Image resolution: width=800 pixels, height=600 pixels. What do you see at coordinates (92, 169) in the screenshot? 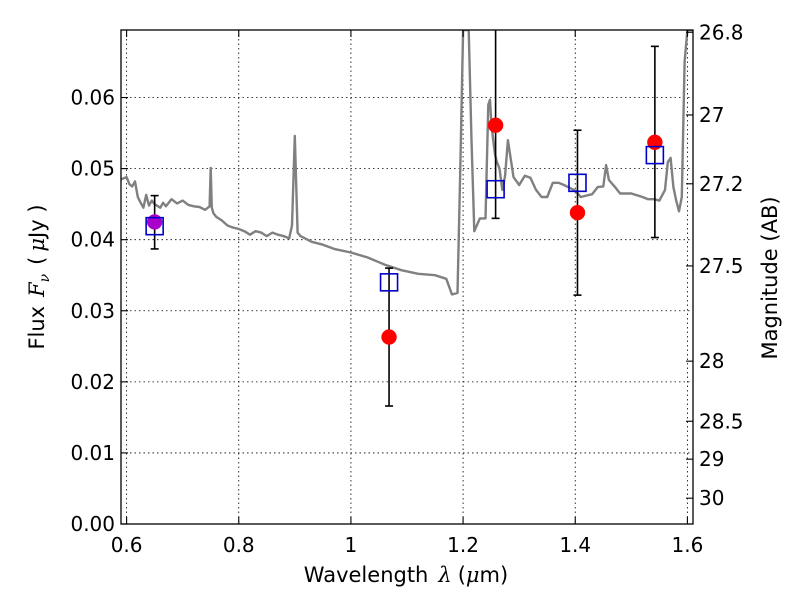
I see `y-tick-label: 0.05` at bounding box center [92, 169].